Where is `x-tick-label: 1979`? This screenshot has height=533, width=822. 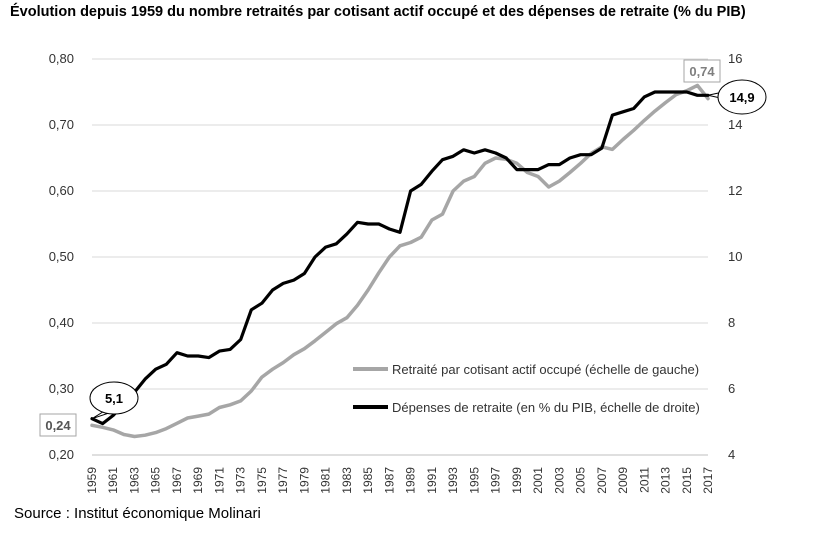 x-tick-label: 1979 is located at coordinates (304, 480).